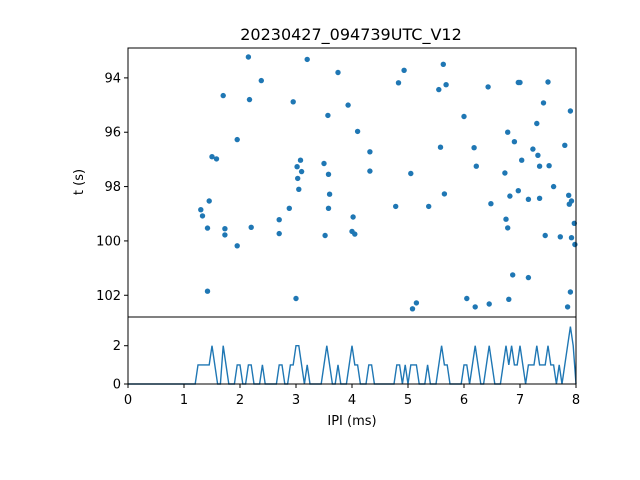  Describe the element at coordinates (117, 385) in the screenshot. I see `histogram-y-tick-label: 0` at that location.